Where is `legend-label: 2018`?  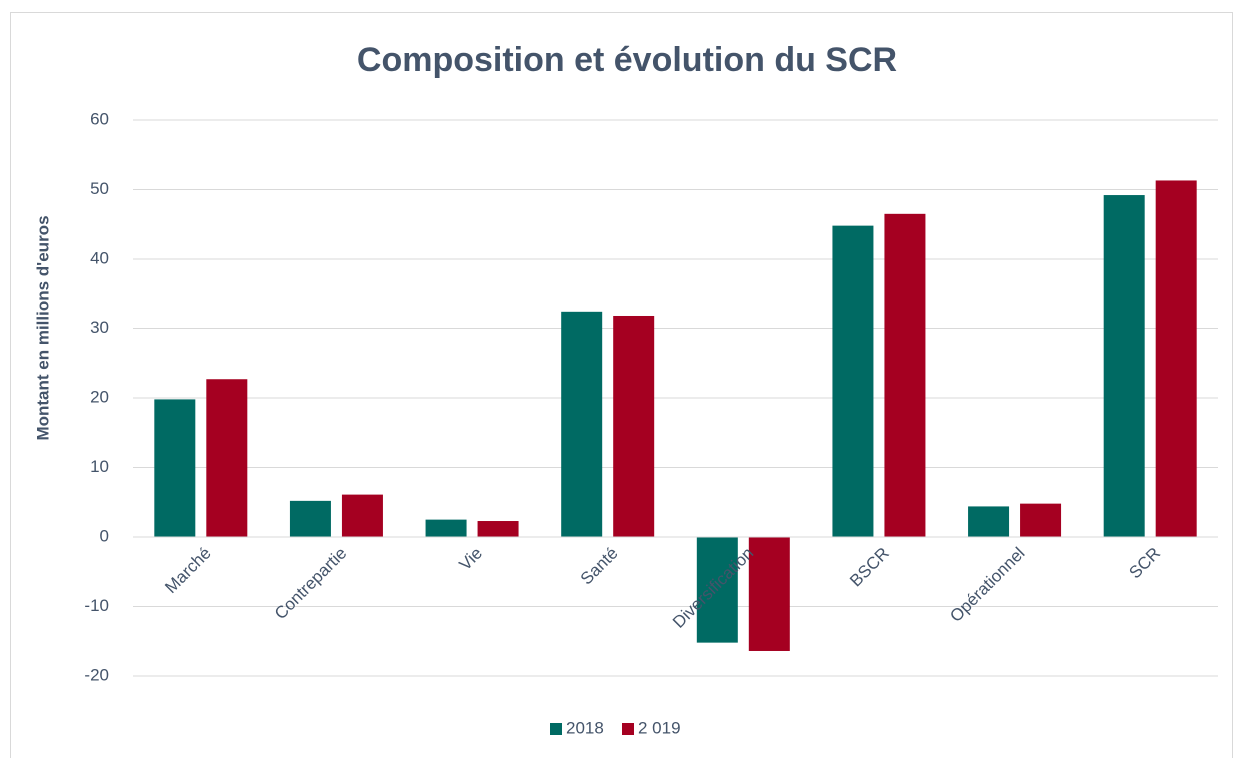
legend-label: 2018 is located at coordinates (585, 727).